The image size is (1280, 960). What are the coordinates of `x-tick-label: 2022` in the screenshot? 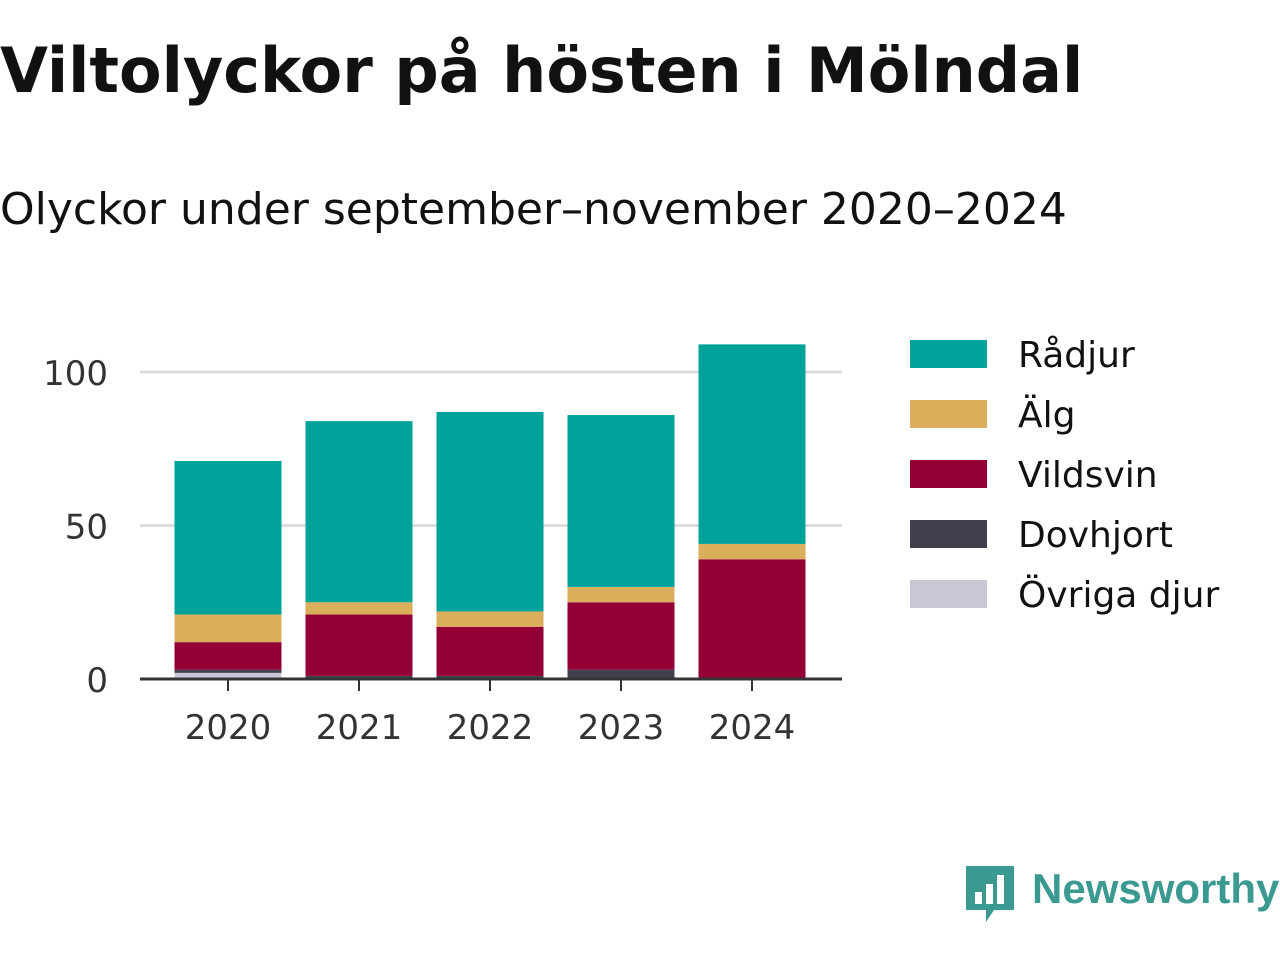 It's located at (490, 728).